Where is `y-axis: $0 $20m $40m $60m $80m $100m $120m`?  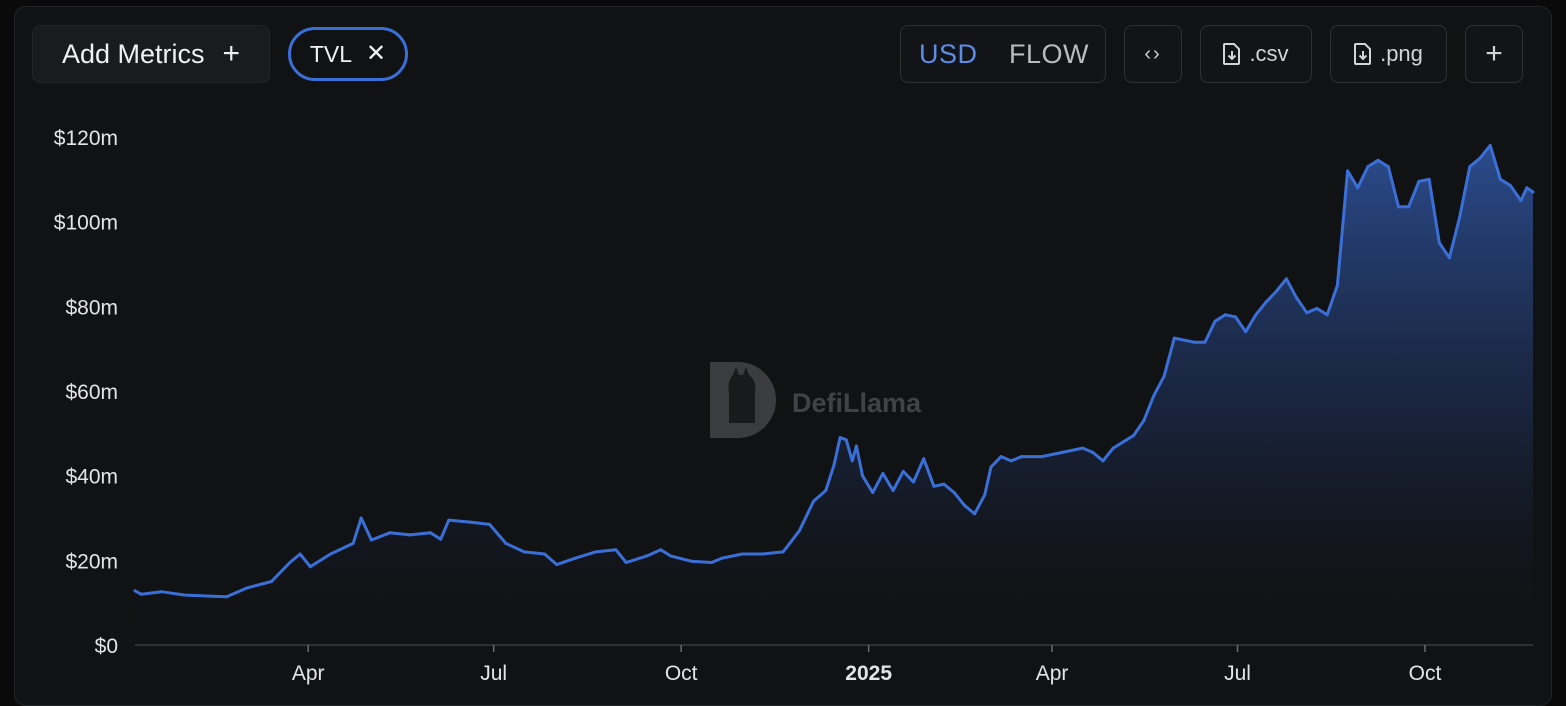 y-axis: $0 $20m $40m $60m $80m $100m $120m is located at coordinates (86, 392).